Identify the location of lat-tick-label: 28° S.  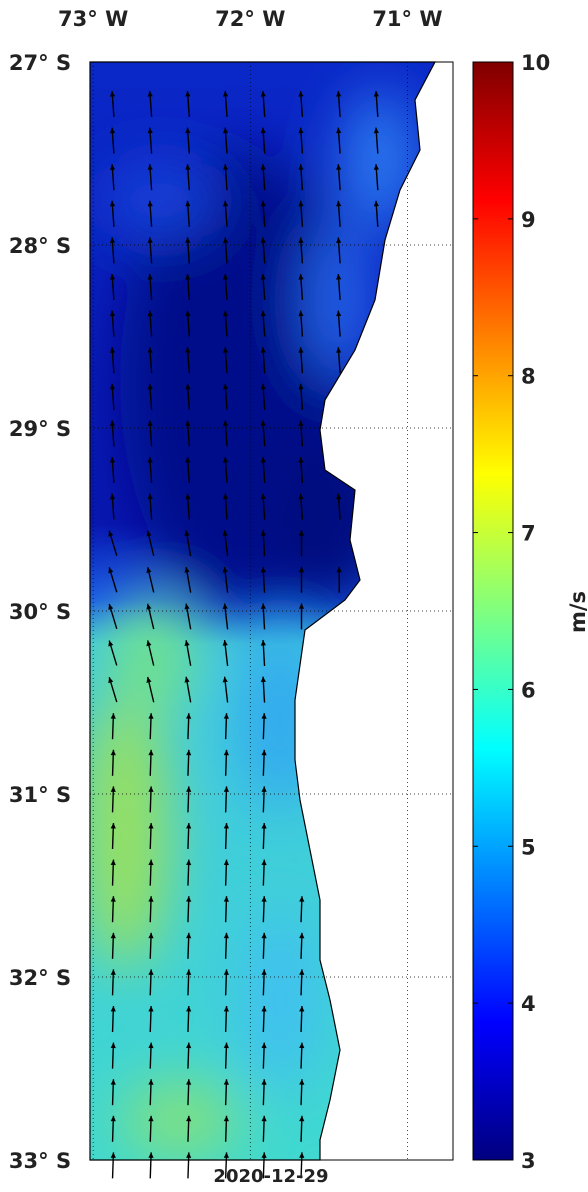
(40, 246).